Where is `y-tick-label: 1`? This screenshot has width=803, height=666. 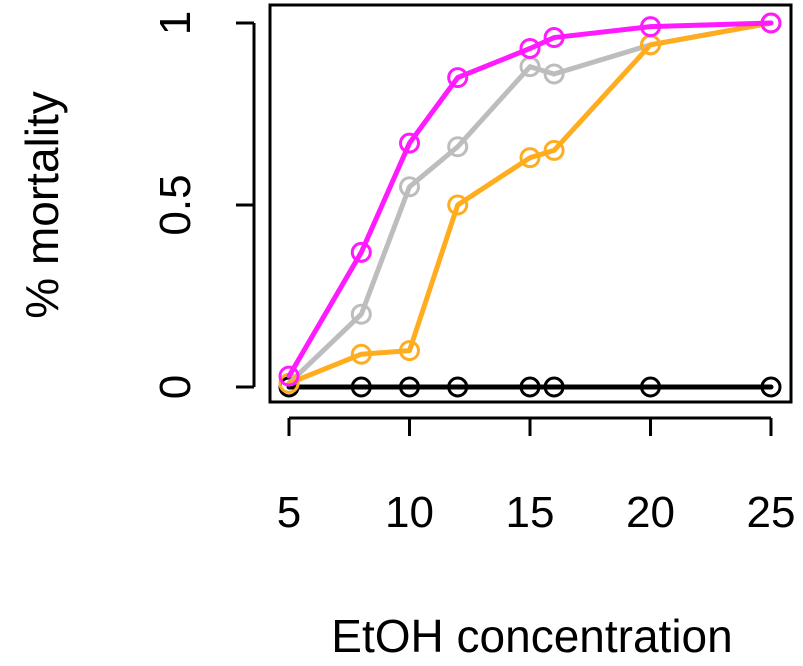
y-tick-label: 1 is located at coordinates (175, 23).